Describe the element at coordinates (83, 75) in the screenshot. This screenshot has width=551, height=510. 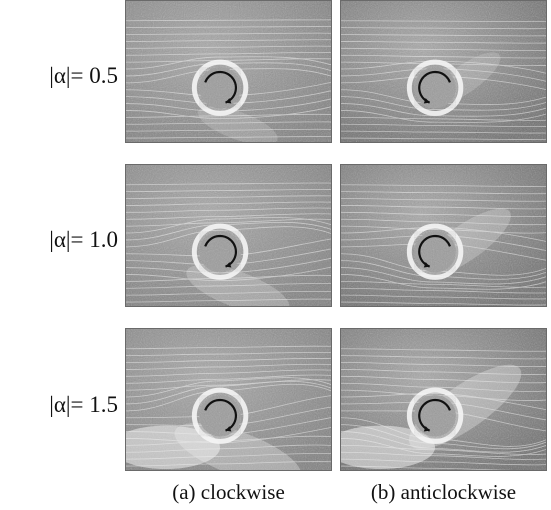
I see `row-label-alpha-0-5: |α|= 0.5` at that location.